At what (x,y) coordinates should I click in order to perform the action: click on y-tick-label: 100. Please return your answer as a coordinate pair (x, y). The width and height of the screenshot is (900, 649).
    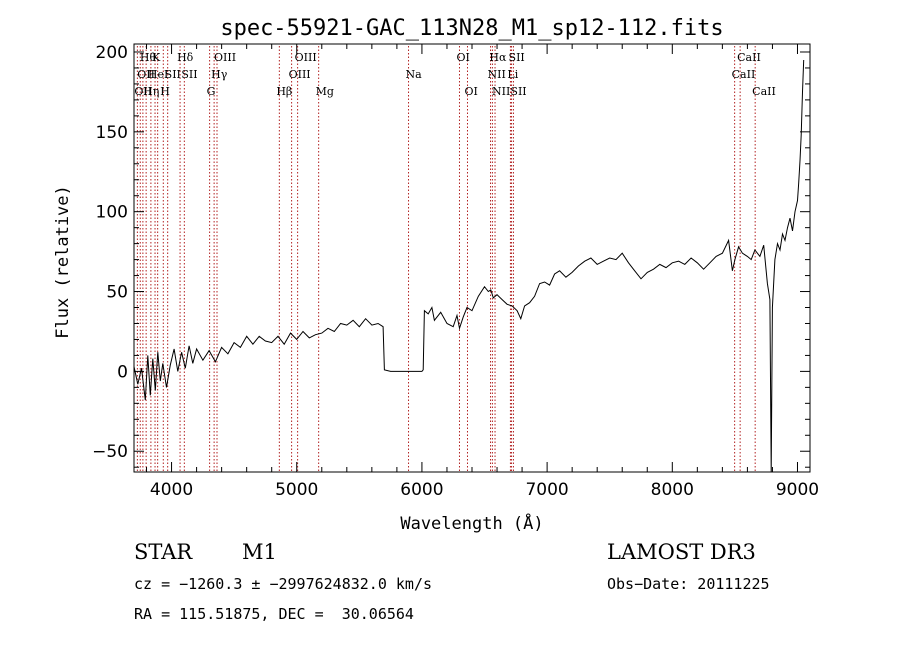
    Looking at the image, I should click on (112, 213).